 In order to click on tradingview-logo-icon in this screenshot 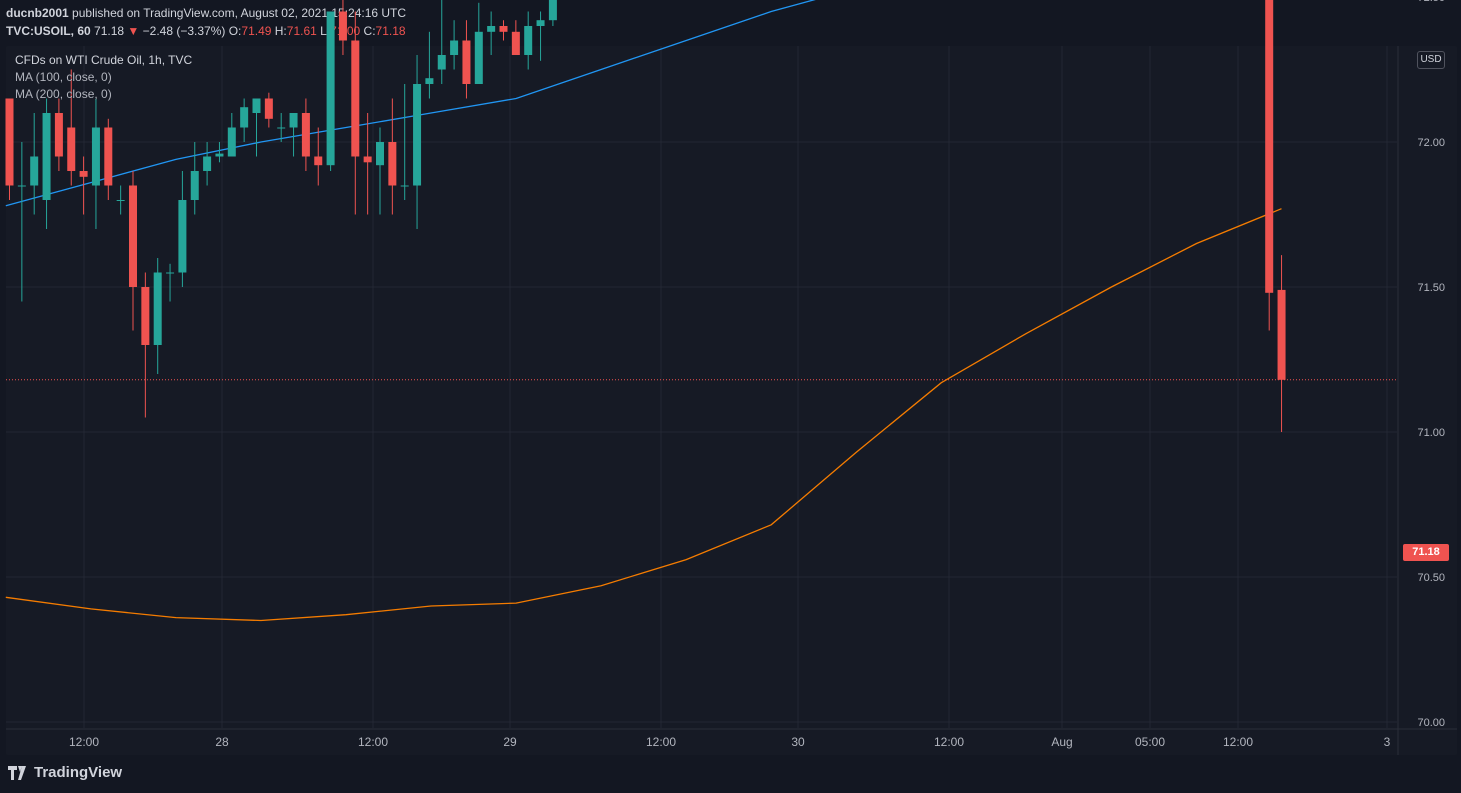, I will do `click(17, 772)`.